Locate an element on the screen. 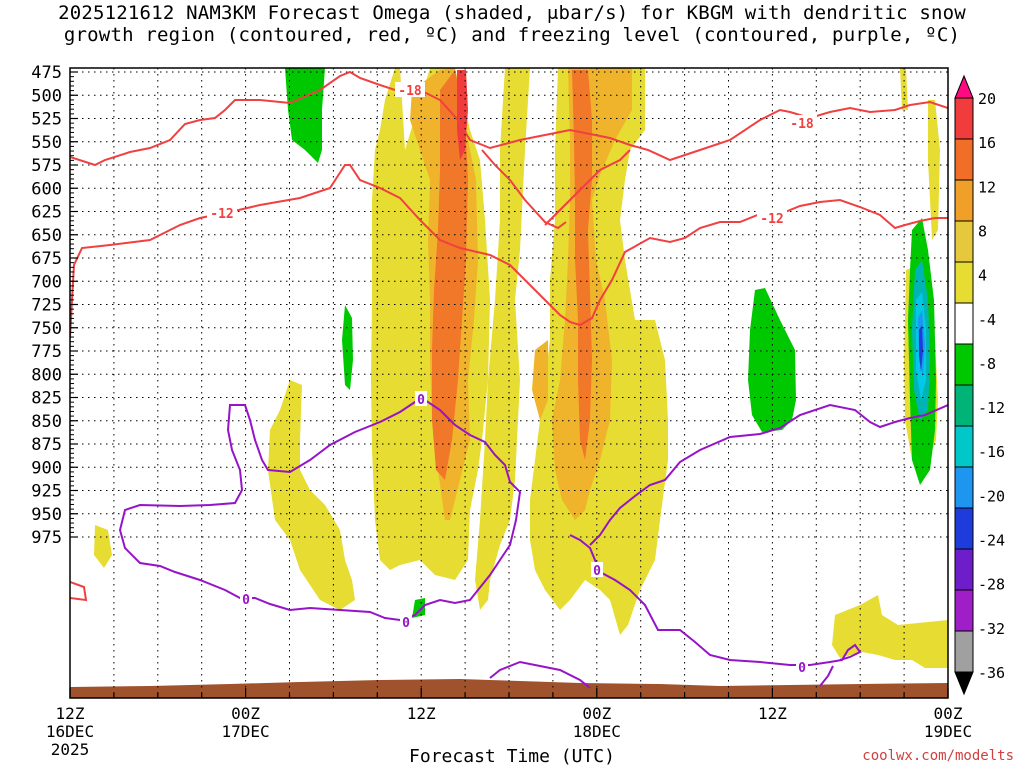  y-tick-label: 750 is located at coordinates (46, 329).